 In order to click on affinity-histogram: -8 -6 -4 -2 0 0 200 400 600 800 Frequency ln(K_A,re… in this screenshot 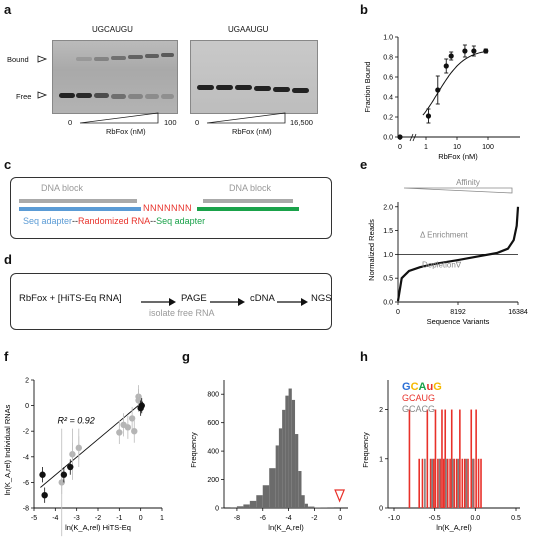, I will do `click(268, 456)`.